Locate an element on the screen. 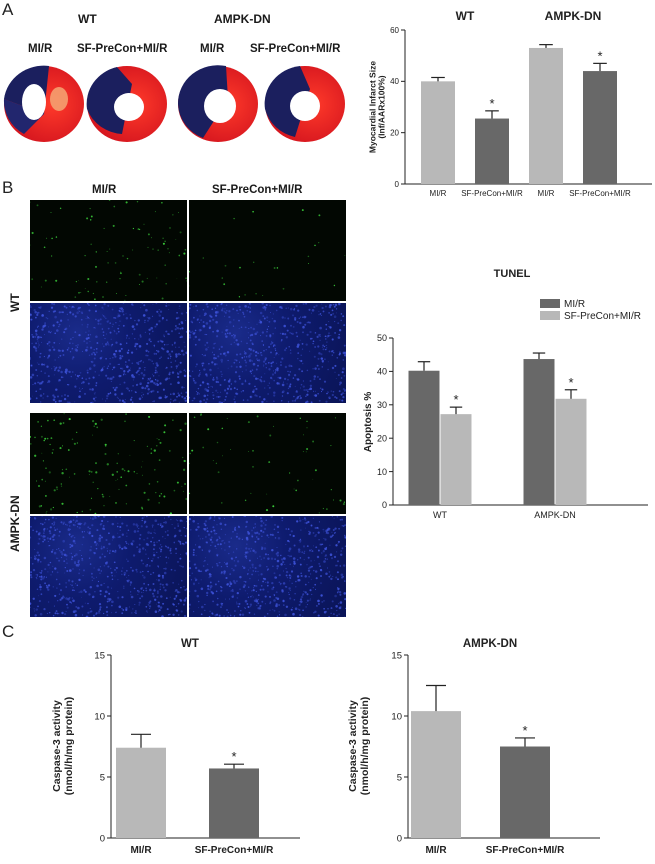  y-tick-label: 50 is located at coordinates (382, 338).